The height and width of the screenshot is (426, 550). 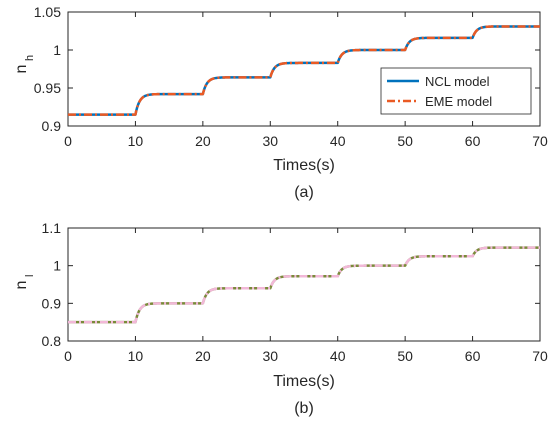 What do you see at coordinates (47, 88) in the screenshot?
I see `y-tick-label-a: 0.95` at bounding box center [47, 88].